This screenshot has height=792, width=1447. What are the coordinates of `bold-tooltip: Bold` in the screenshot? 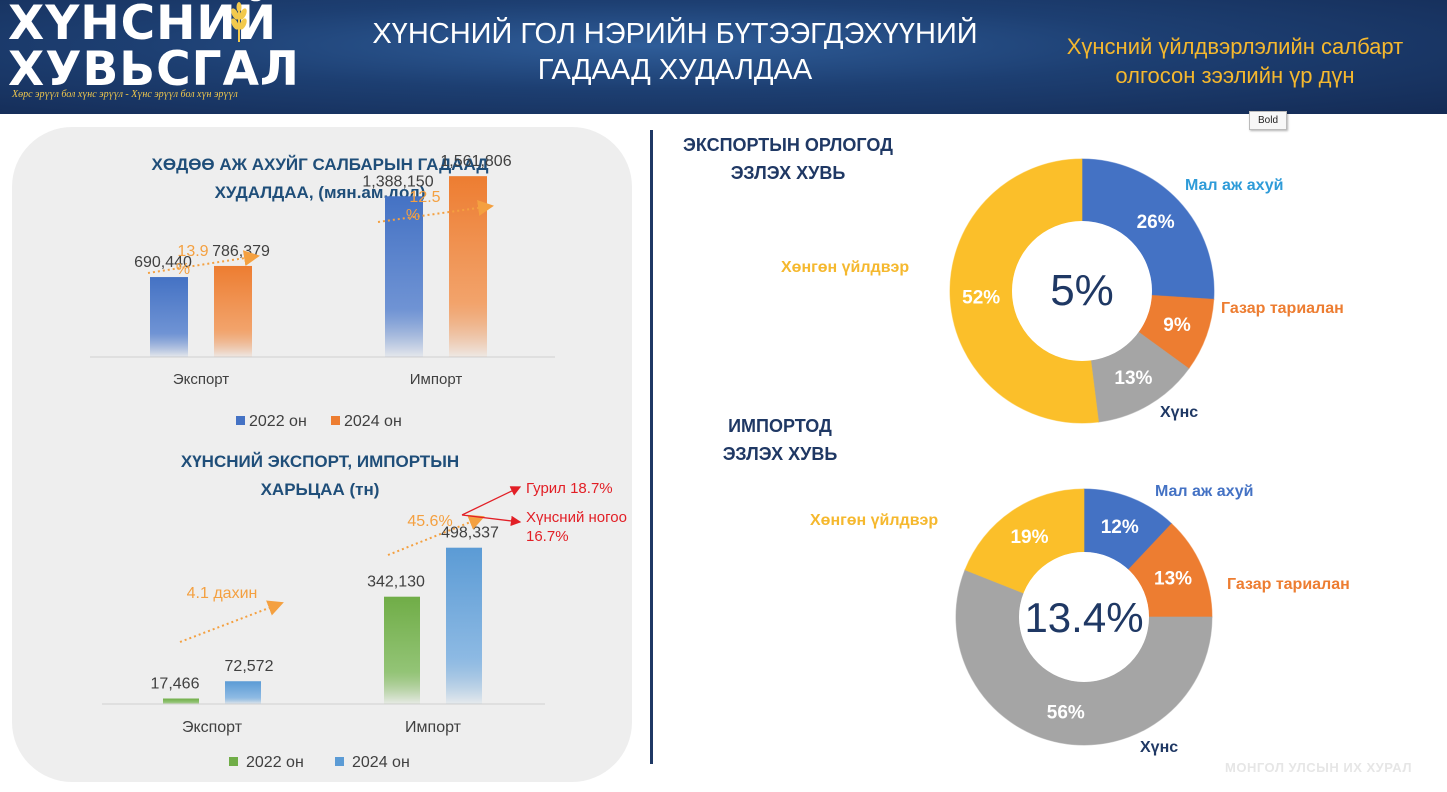 It's located at (1268, 120).